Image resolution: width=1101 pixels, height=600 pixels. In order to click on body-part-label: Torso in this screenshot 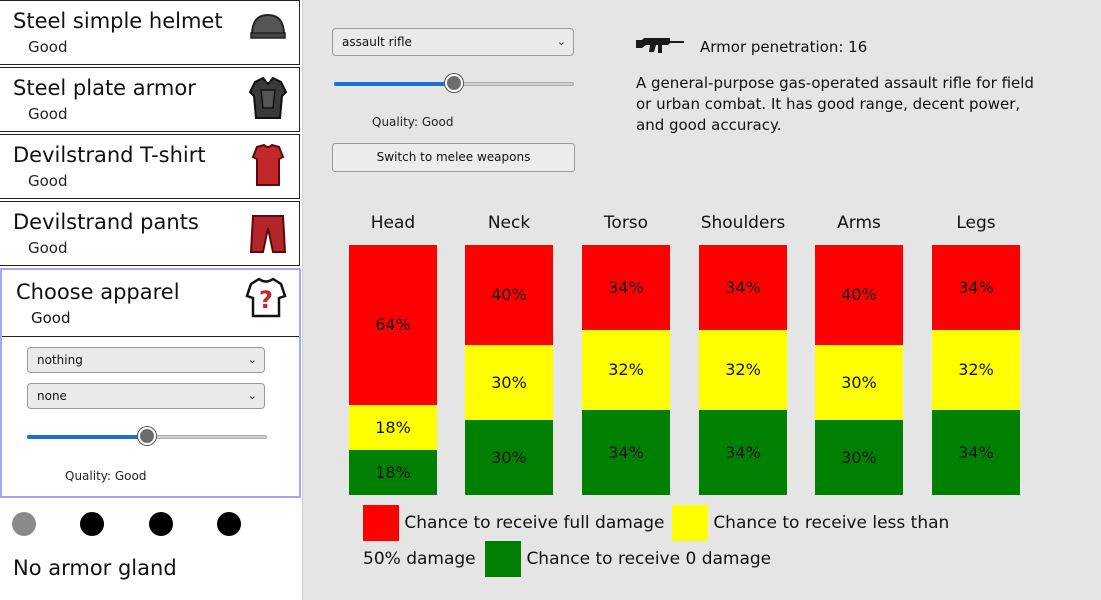, I will do `click(626, 223)`.